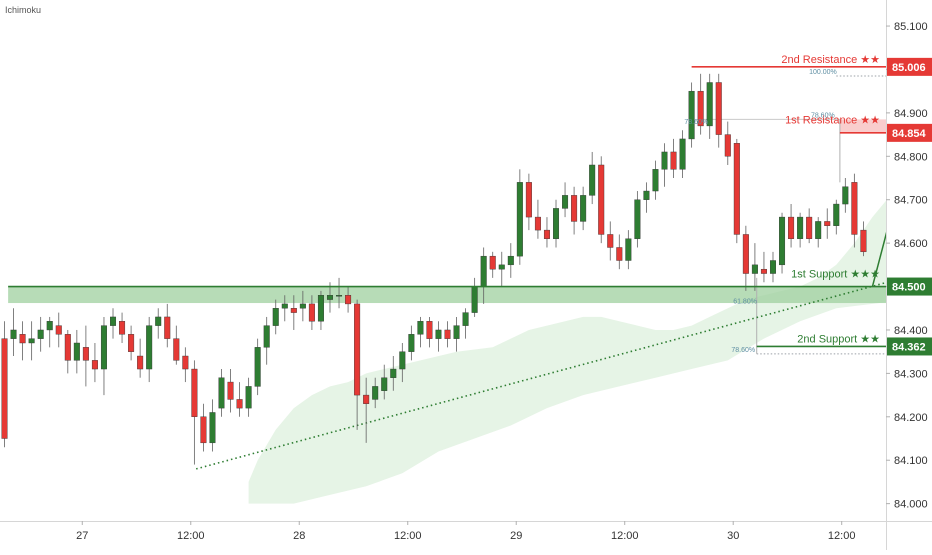 This screenshot has width=932, height=555. What do you see at coordinates (299, 536) in the screenshot?
I see `x-tick-label: 28` at bounding box center [299, 536].